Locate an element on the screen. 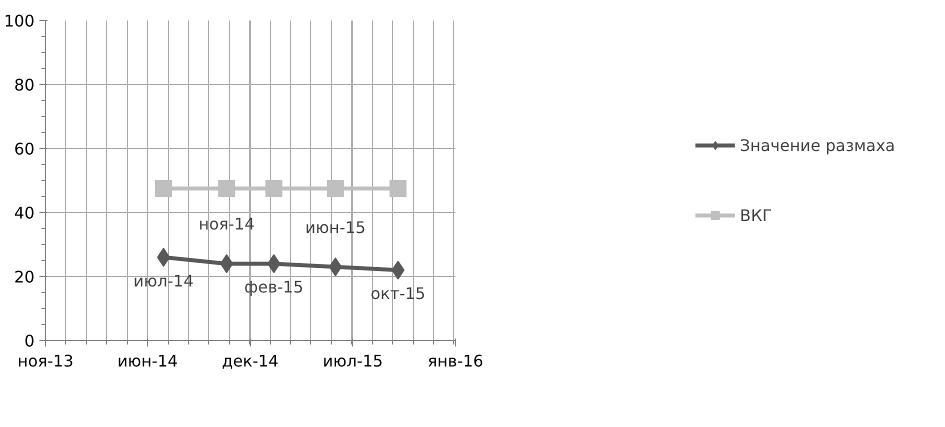  annotation: июл-14 is located at coordinates (163, 280).